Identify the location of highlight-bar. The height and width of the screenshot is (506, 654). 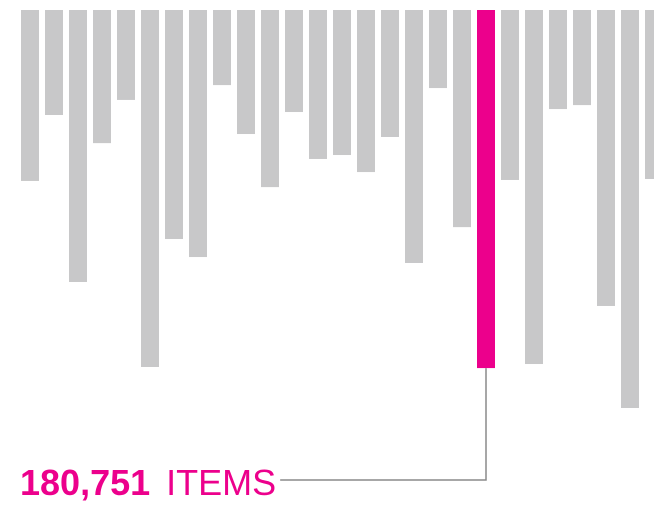
(486, 189).